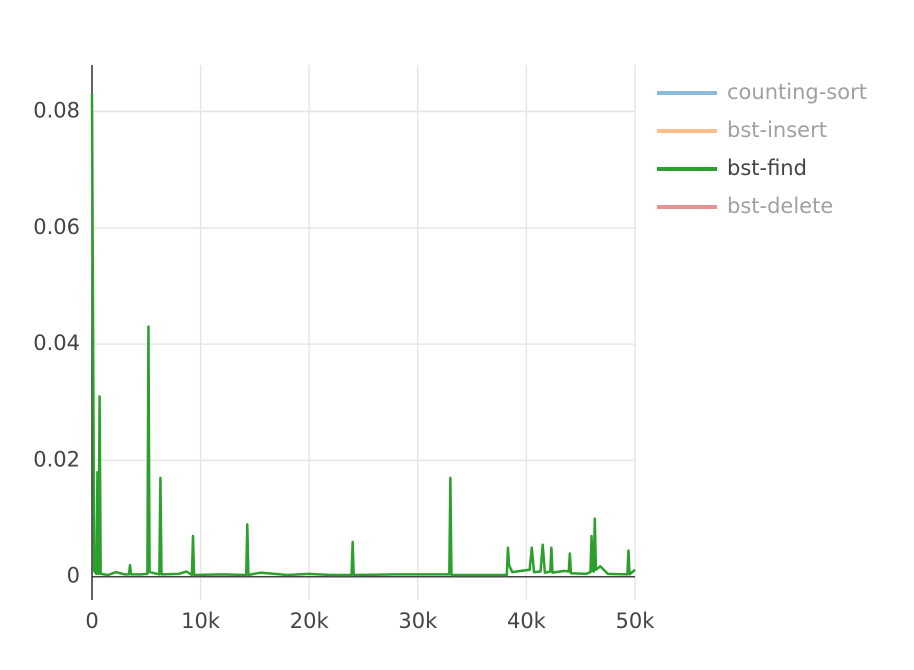  Describe the element at coordinates (636, 621) in the screenshot. I see `x-tick-label: 50k` at that location.